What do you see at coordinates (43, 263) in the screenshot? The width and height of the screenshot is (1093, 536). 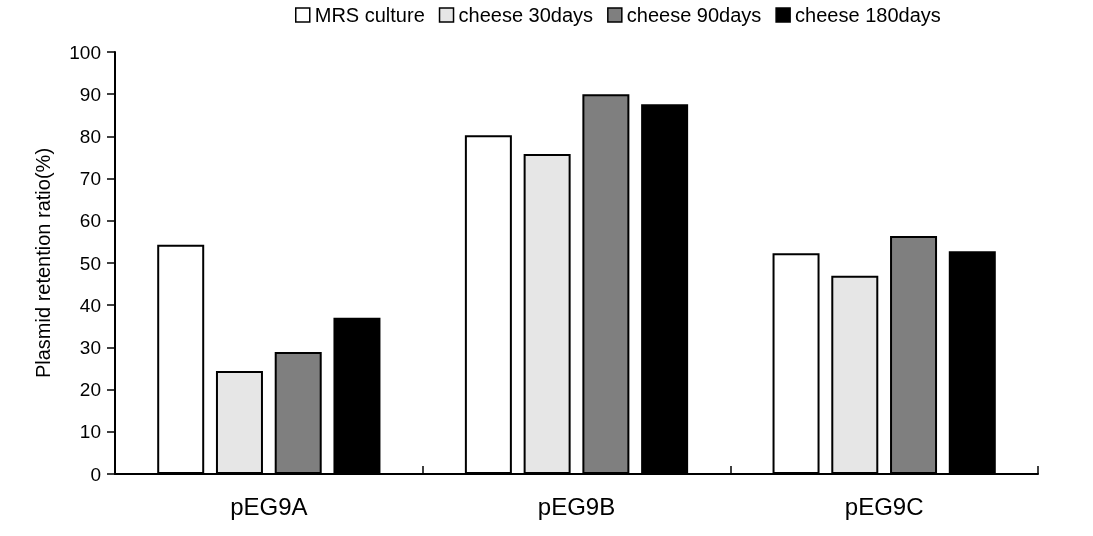 I see `y-axis-title: Plasmid retention ratio(%)` at bounding box center [43, 263].